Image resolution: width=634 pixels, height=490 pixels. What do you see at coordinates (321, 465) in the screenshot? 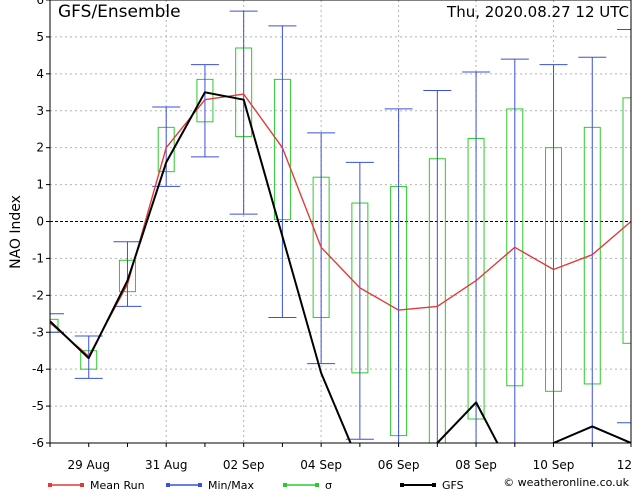
I see `x-tick-label: 04 Sep` at bounding box center [321, 465].